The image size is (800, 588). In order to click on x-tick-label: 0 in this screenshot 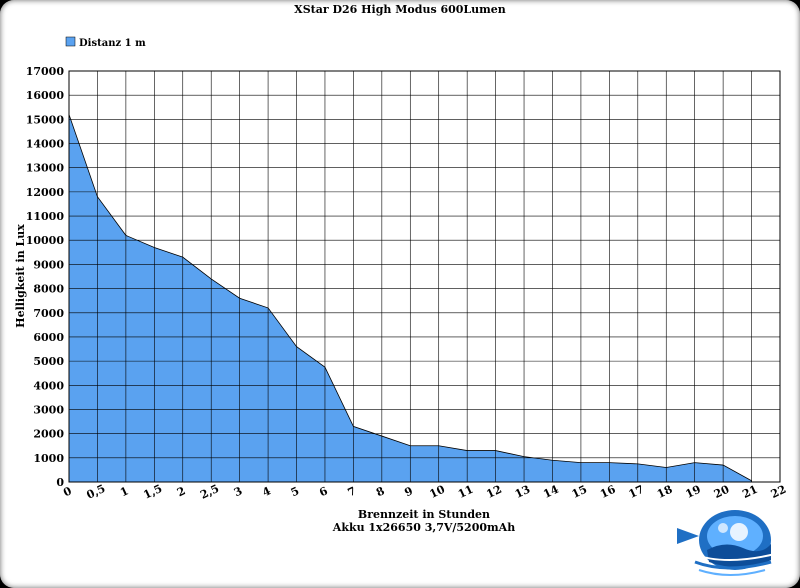, I will do `click(67, 491)`.